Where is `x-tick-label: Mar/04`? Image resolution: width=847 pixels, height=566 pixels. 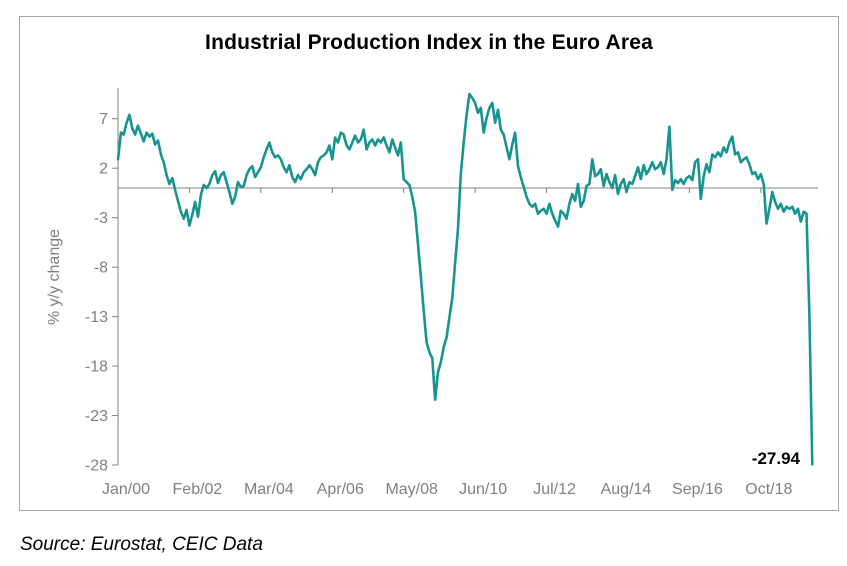 x-tick-label: Mar/04 is located at coordinates (269, 489).